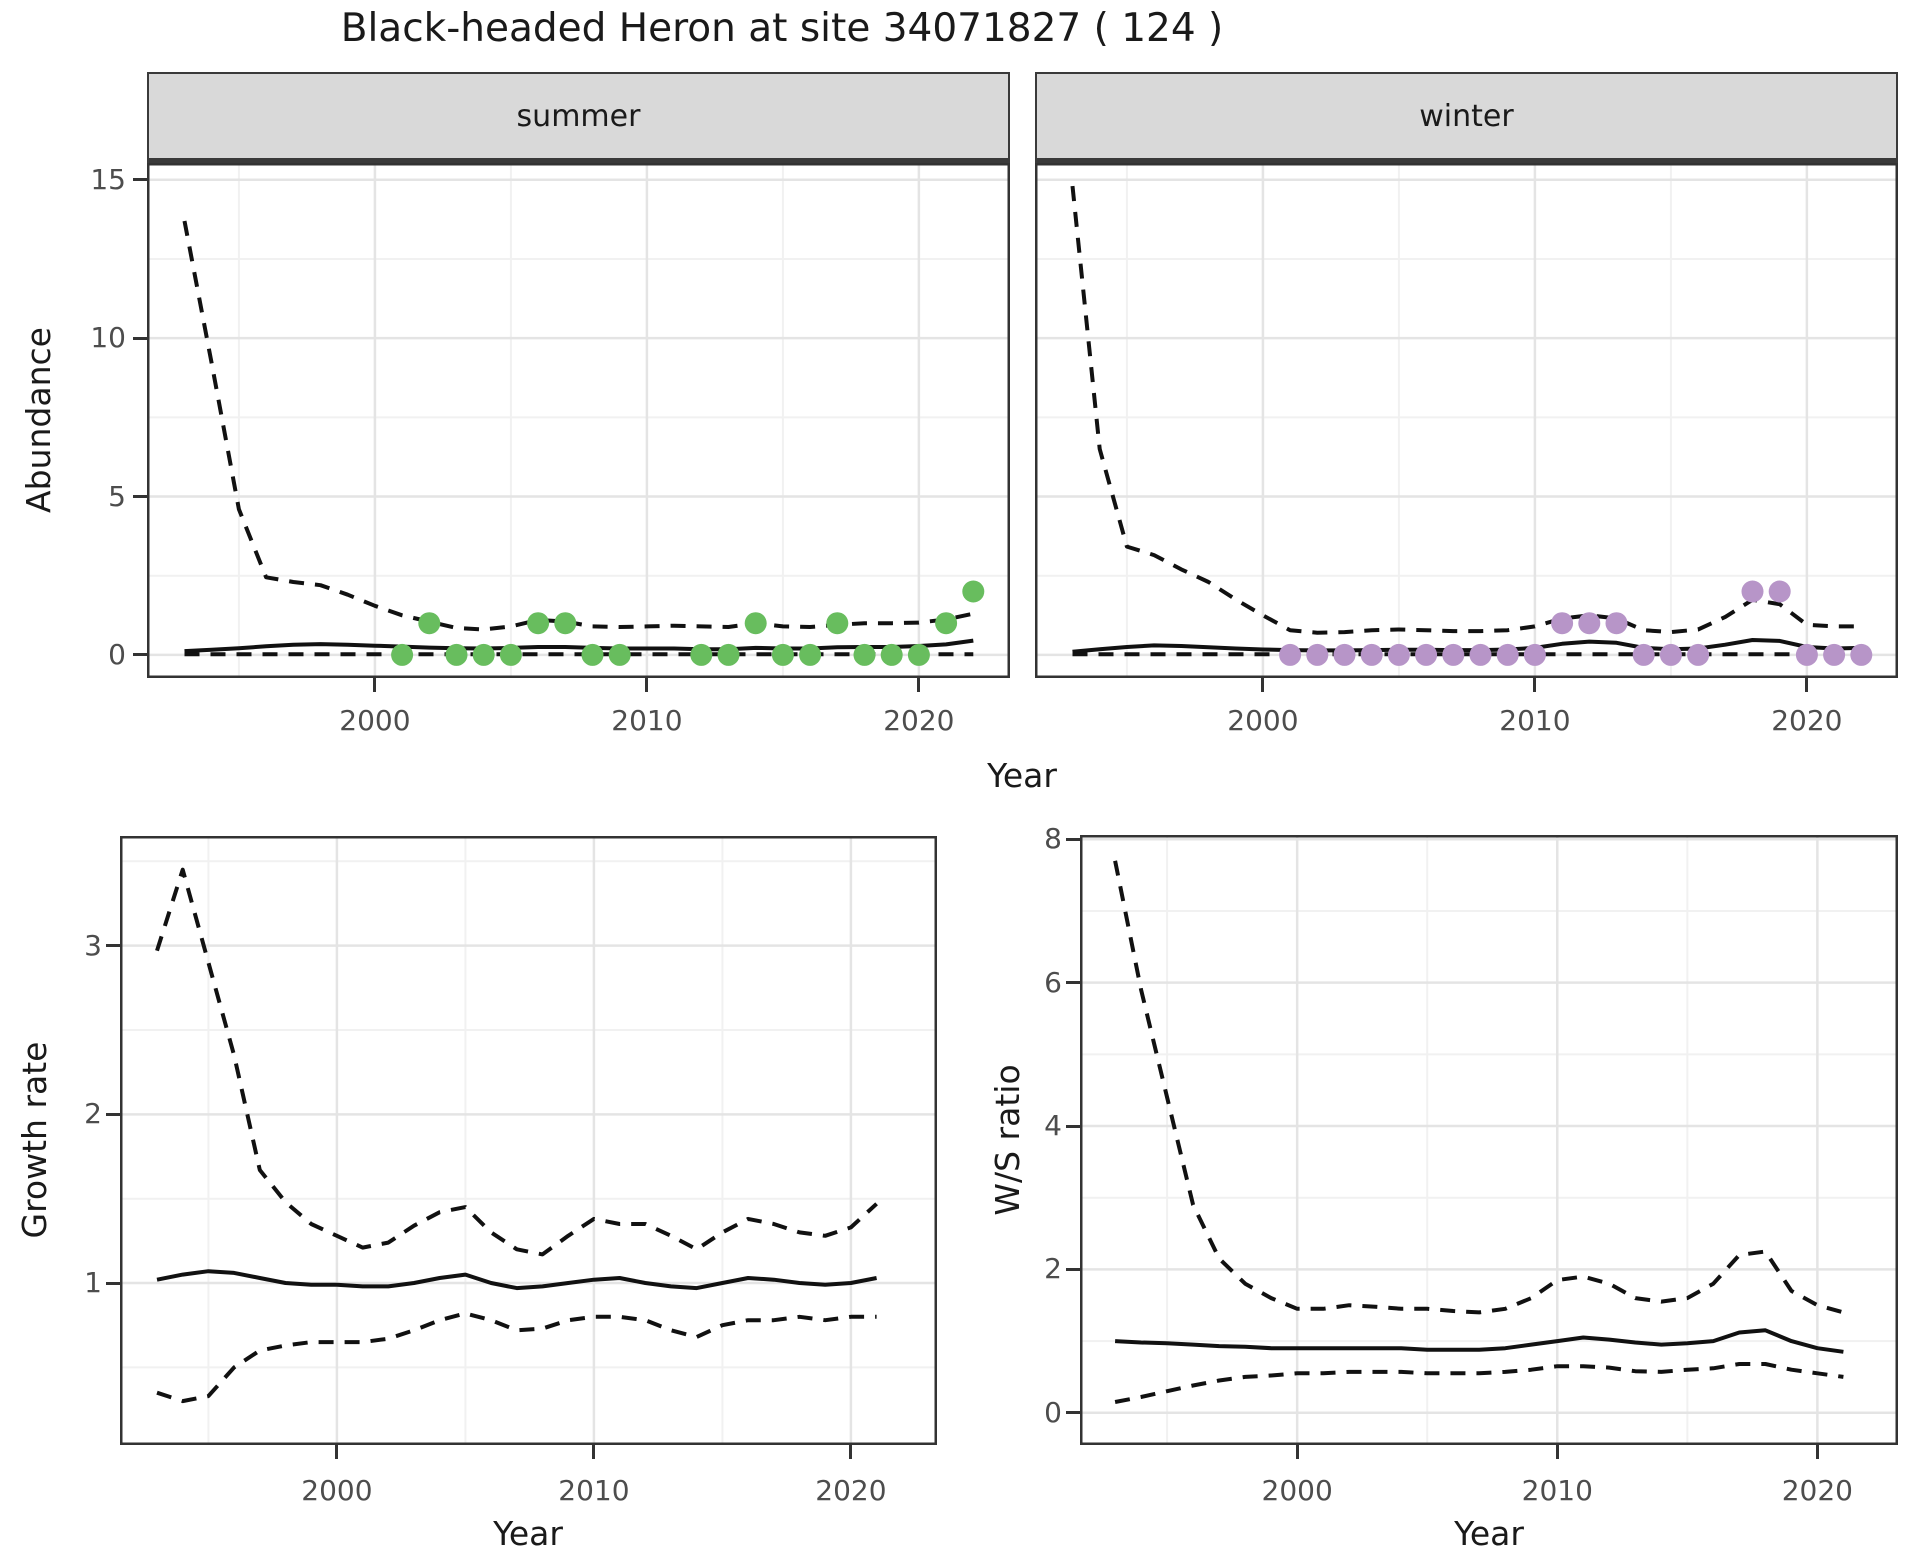  What do you see at coordinates (117, 496) in the screenshot?
I see `y-tick-label: 5` at bounding box center [117, 496].